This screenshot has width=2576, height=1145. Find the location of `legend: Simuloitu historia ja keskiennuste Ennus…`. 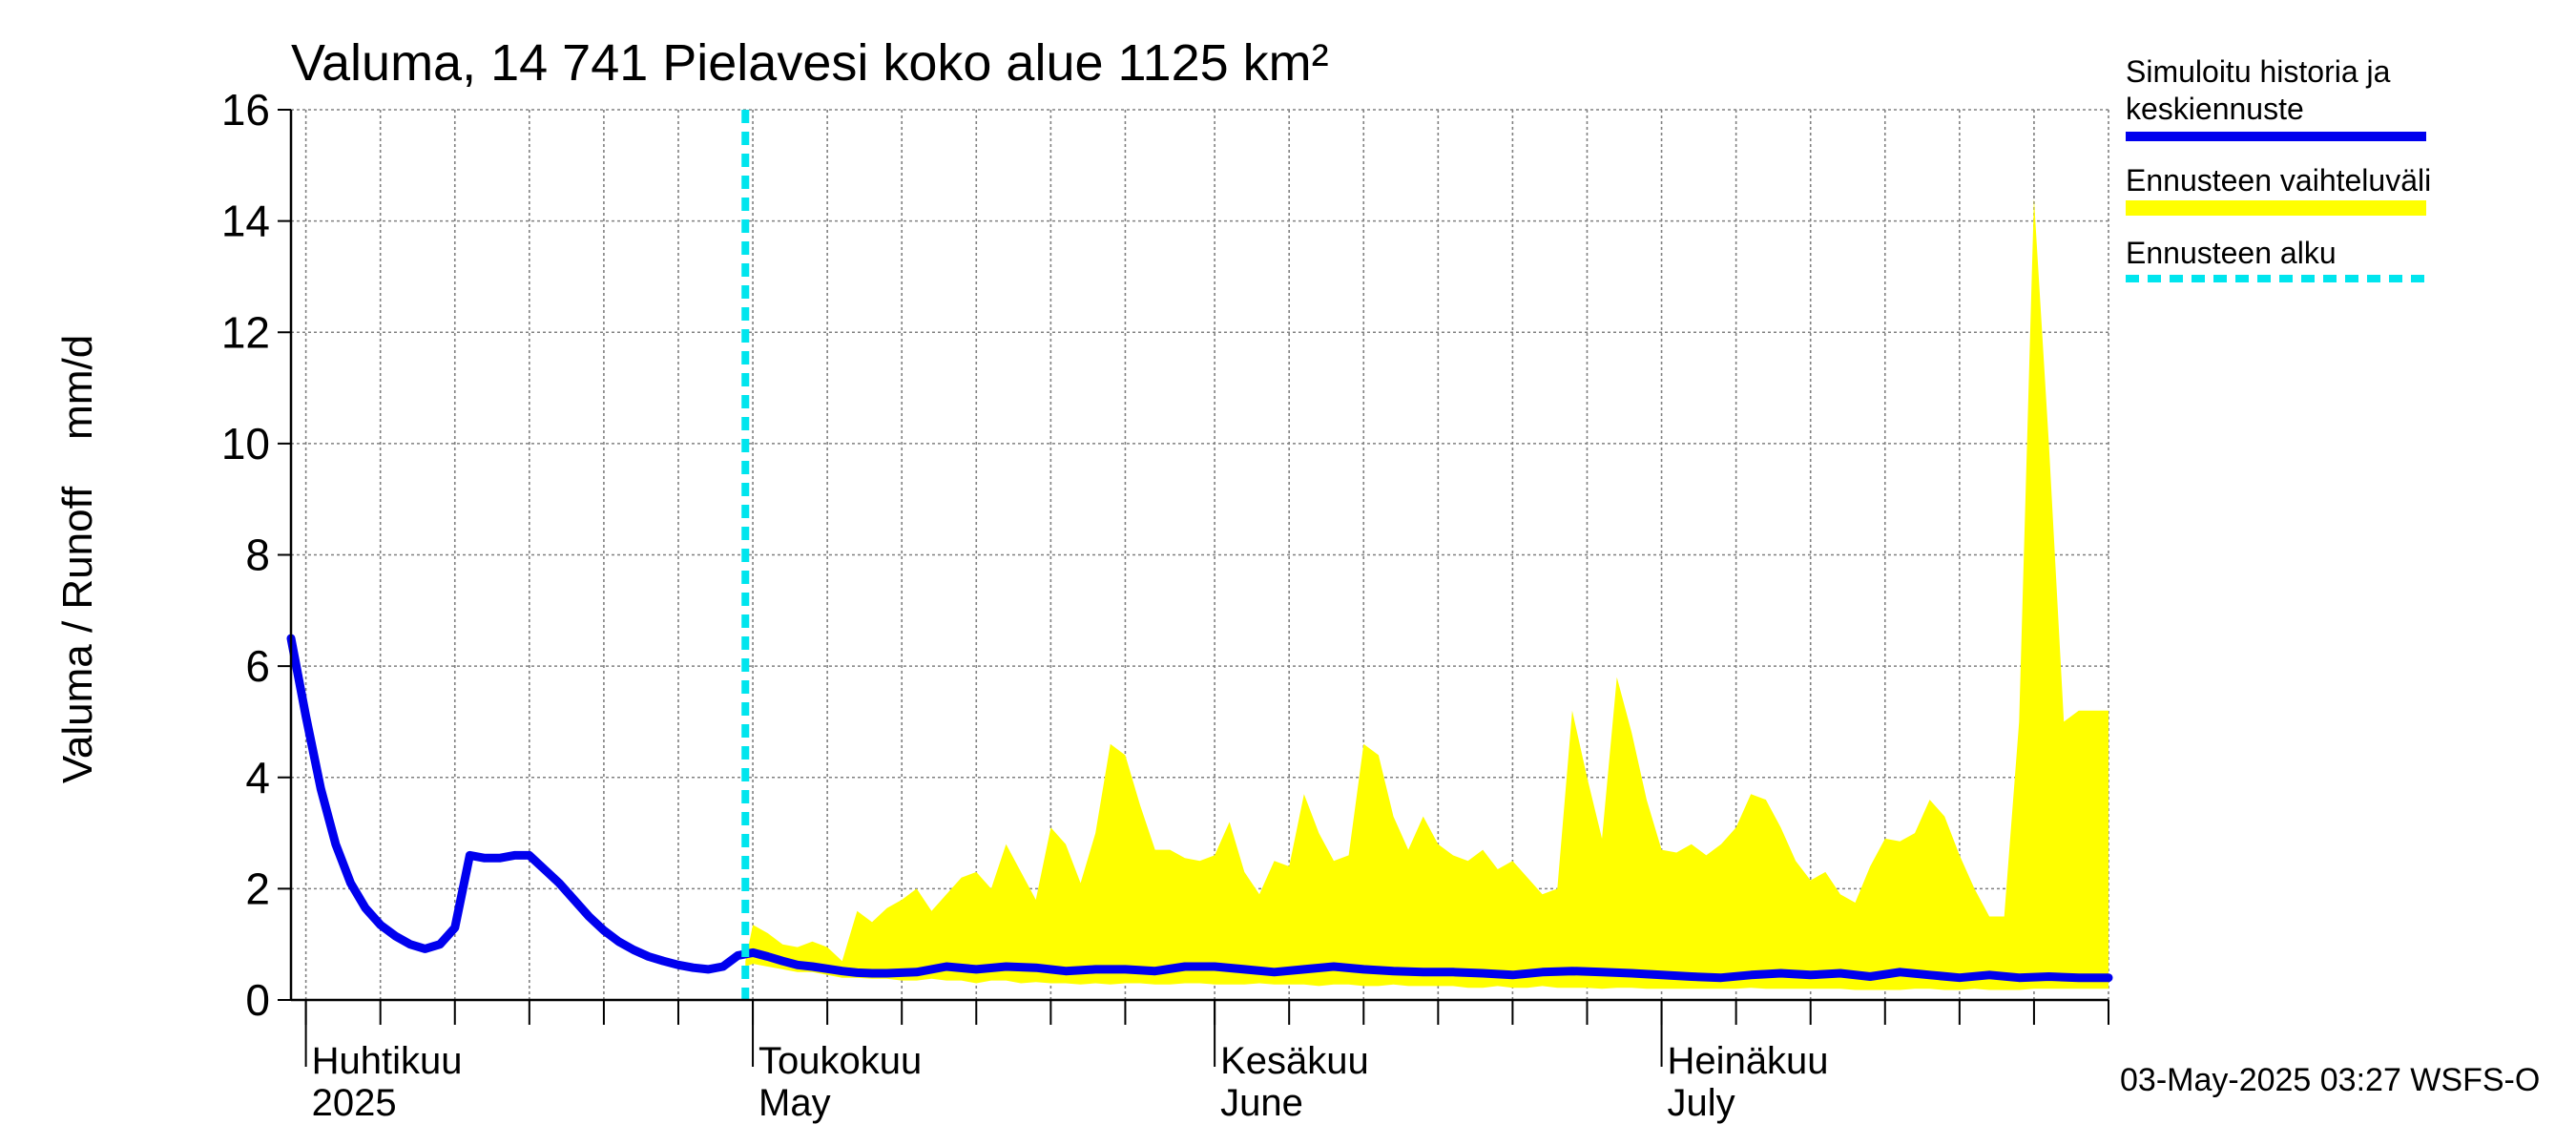

legend: Simuloitu historia ja keskiennuste Ennus… is located at coordinates (2278, 168).